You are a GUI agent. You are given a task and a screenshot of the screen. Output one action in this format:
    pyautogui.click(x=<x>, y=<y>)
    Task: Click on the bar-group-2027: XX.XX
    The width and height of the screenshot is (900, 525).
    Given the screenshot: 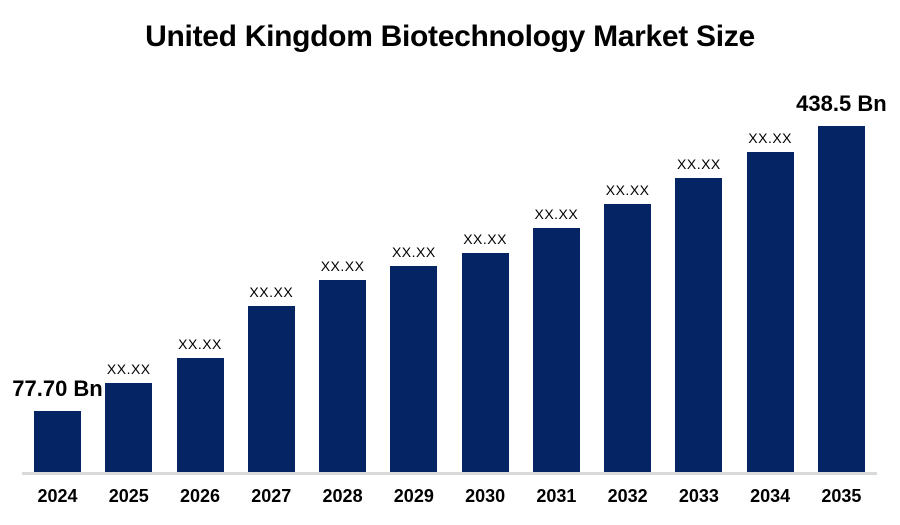 What is the action you would take?
    pyautogui.click(x=271, y=378)
    